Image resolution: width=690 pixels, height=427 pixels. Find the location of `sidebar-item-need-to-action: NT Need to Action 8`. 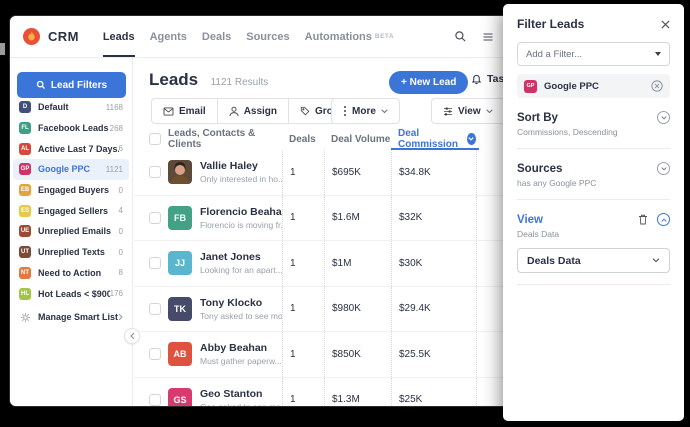

sidebar-item-need-to-action: NT Need to Action 8 is located at coordinates (71, 273).